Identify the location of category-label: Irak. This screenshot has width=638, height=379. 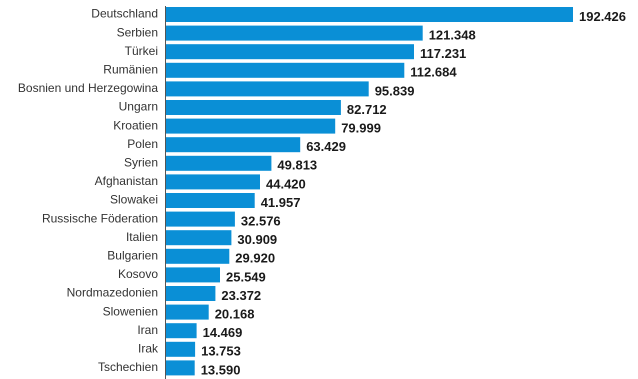
(148, 348).